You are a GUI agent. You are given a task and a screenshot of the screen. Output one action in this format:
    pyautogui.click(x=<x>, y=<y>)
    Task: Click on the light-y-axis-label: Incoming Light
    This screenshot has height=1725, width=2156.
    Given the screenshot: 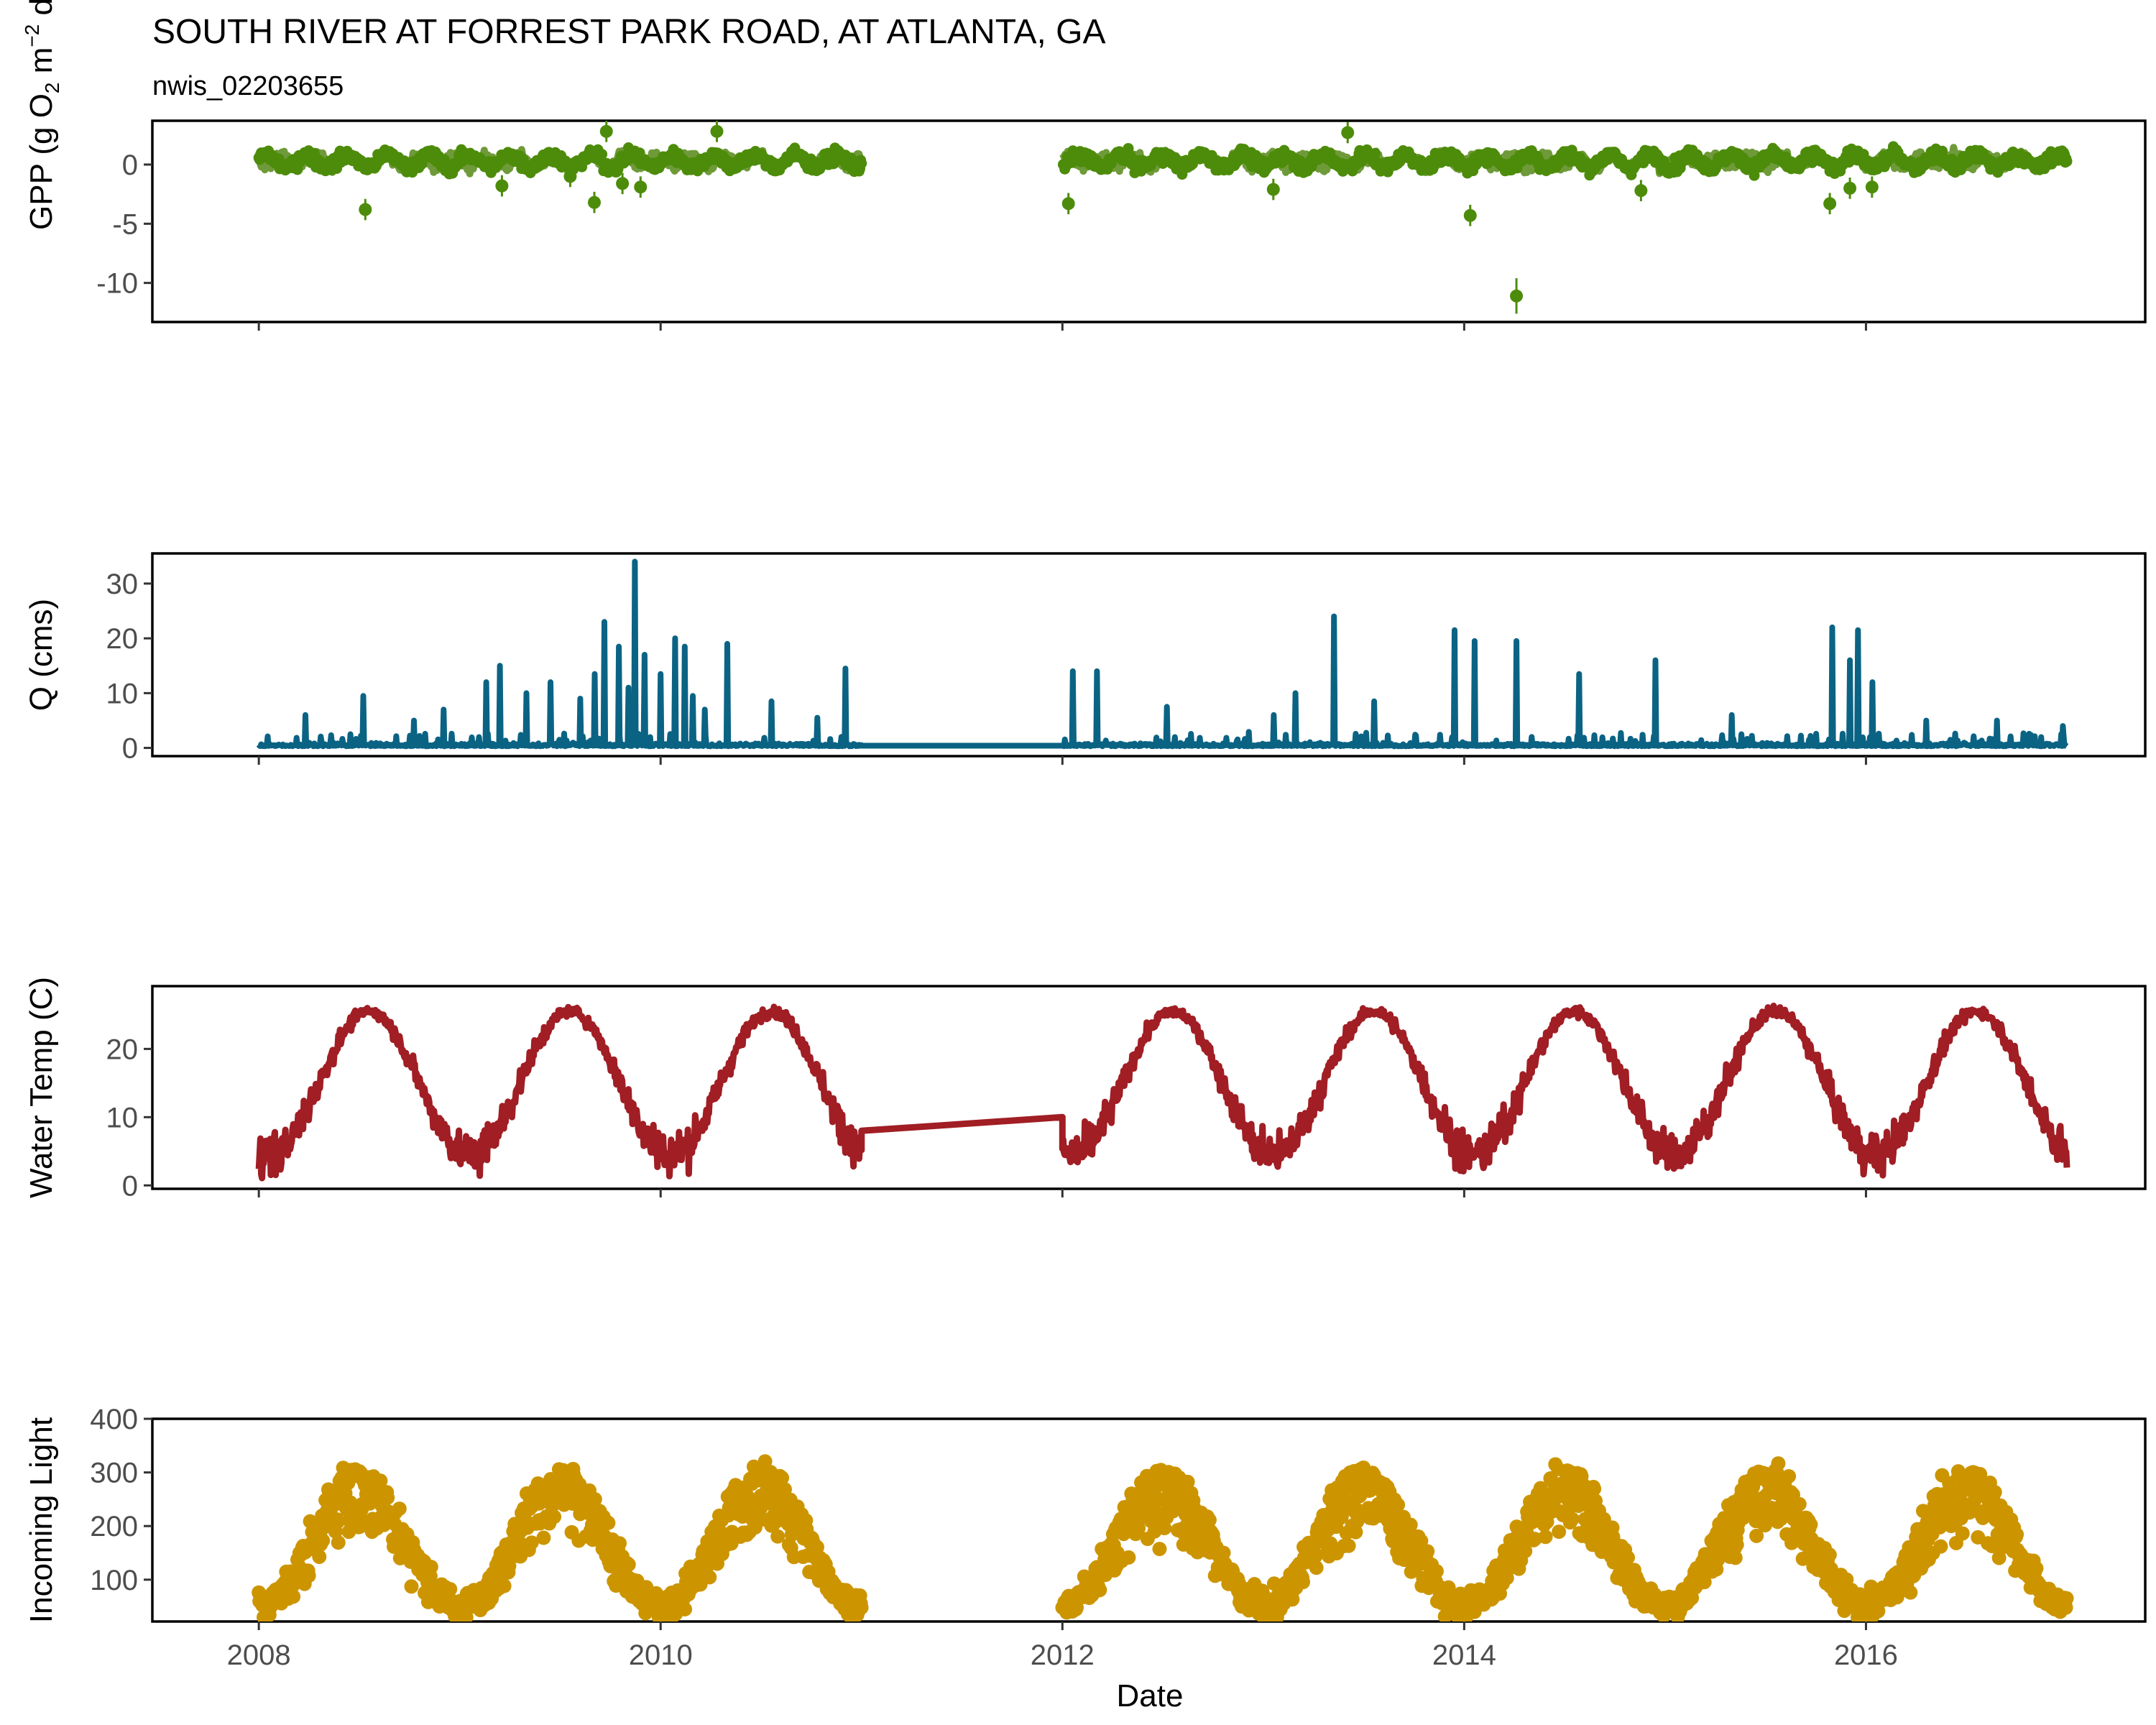 What is the action you would take?
    pyautogui.click(x=41, y=1520)
    